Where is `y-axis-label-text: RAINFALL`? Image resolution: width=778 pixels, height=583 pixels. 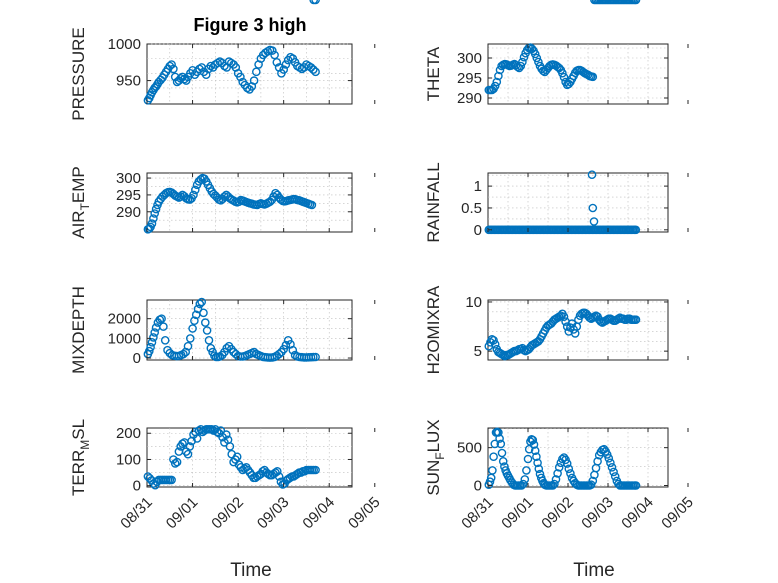
y-axis-label-text: RAINFALL is located at coordinates (433, 202).